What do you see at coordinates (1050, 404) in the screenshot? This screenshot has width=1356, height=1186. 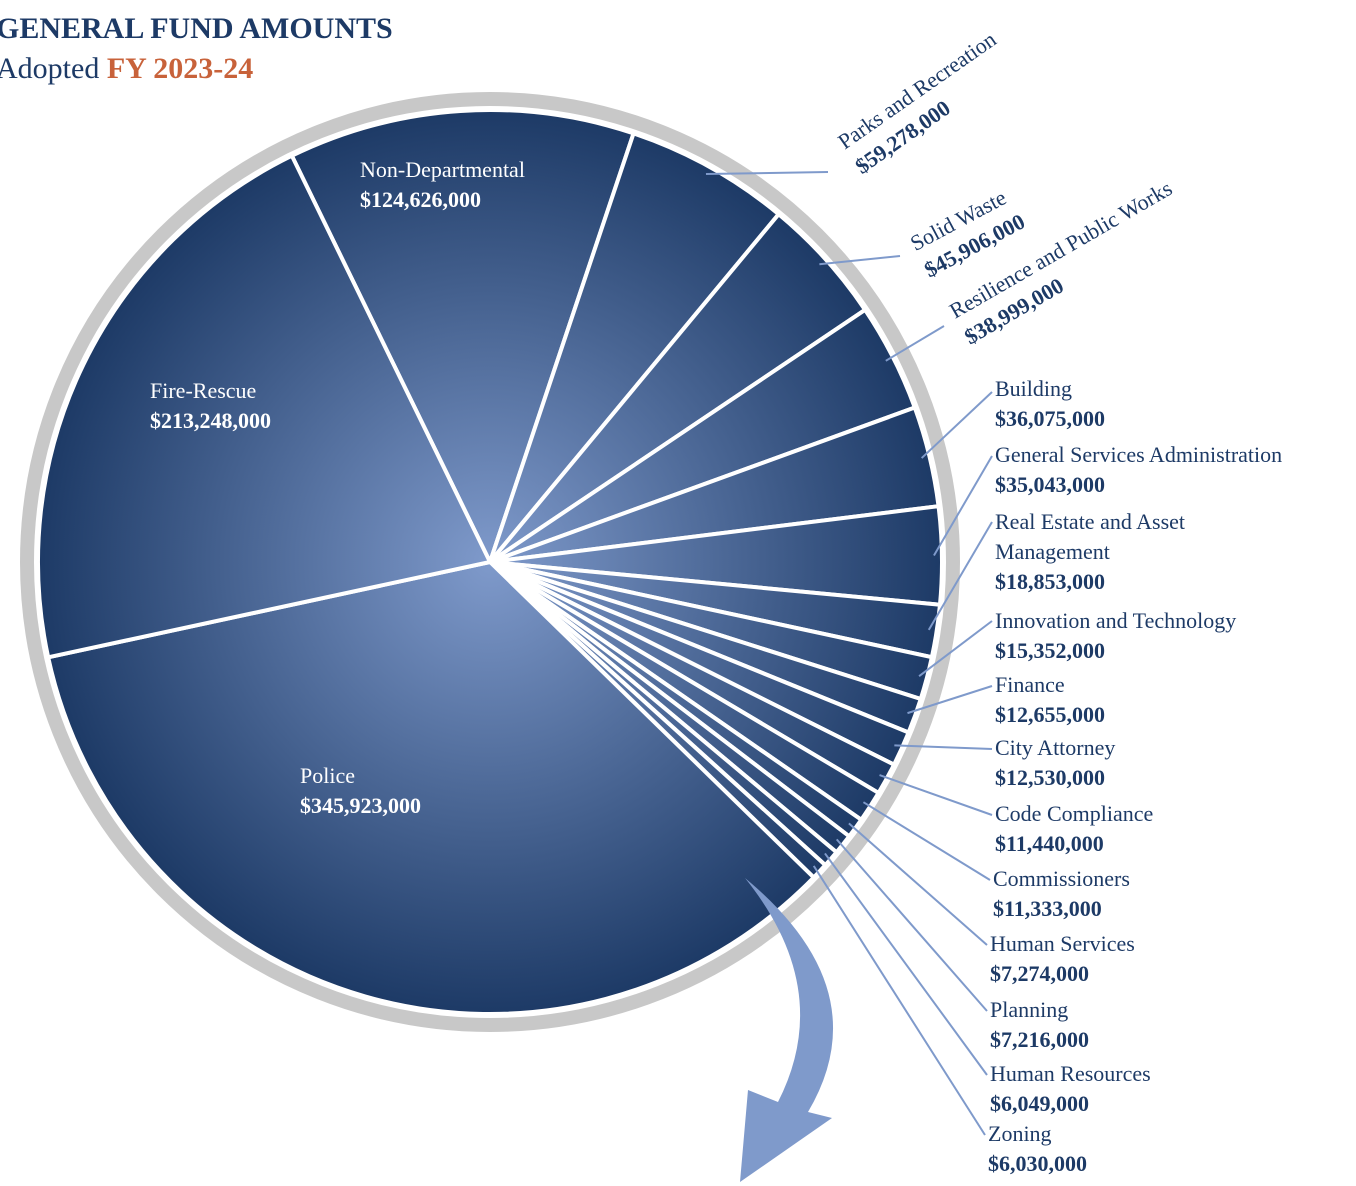 I see `slice-label: Building $36,075,000` at bounding box center [1050, 404].